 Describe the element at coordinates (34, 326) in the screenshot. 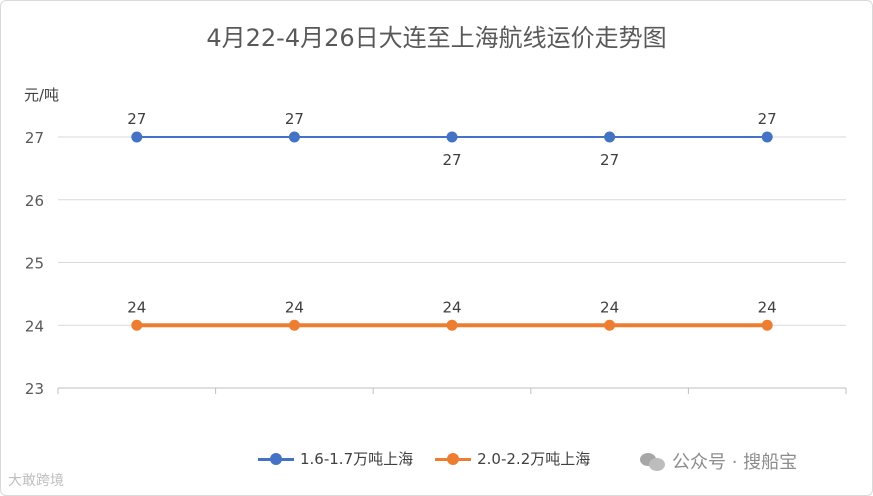

I see `y-tick-label: 24` at that location.